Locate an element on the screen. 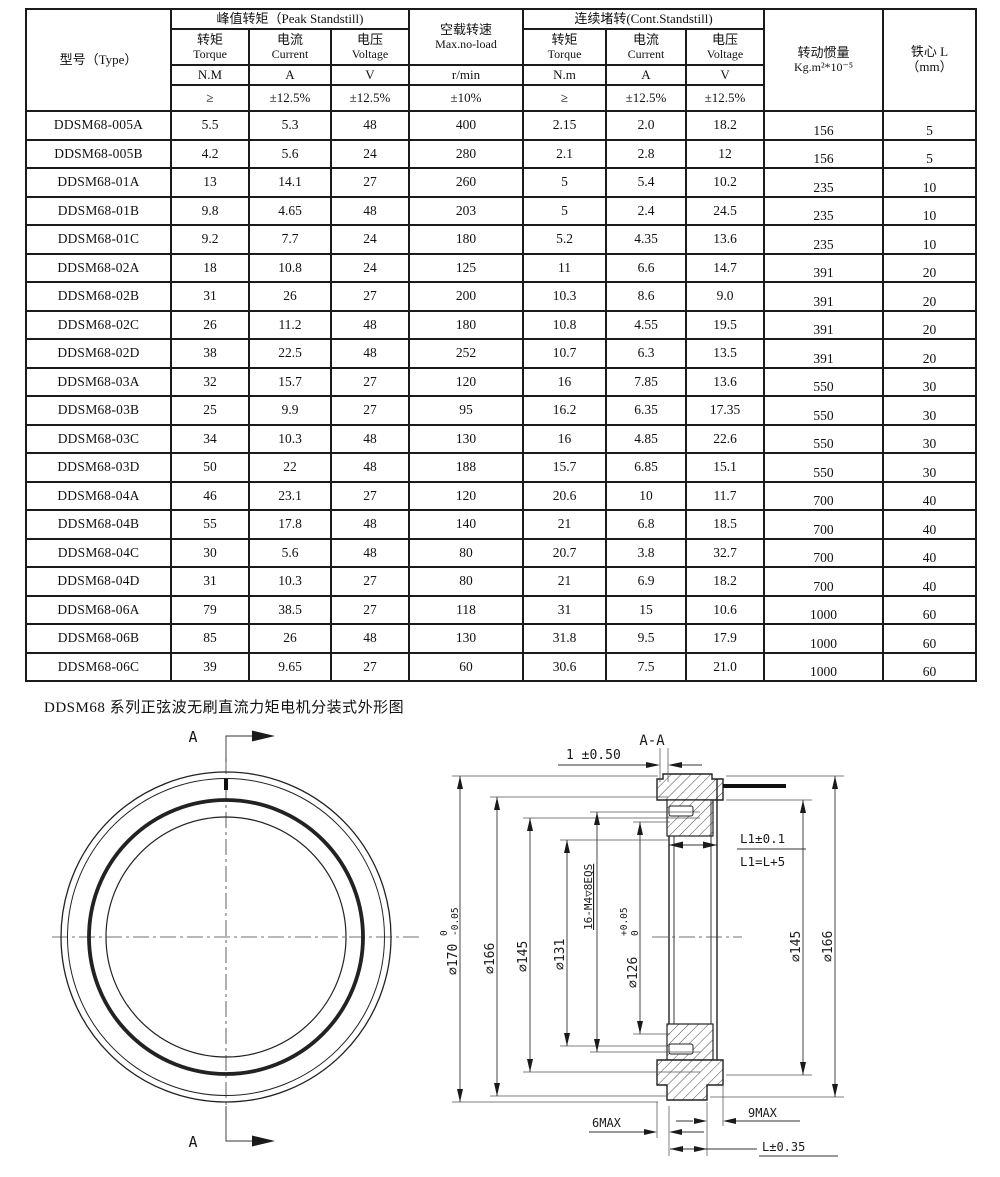 This screenshot has width=1000, height=1177. value-cell: 31 is located at coordinates (564, 609).